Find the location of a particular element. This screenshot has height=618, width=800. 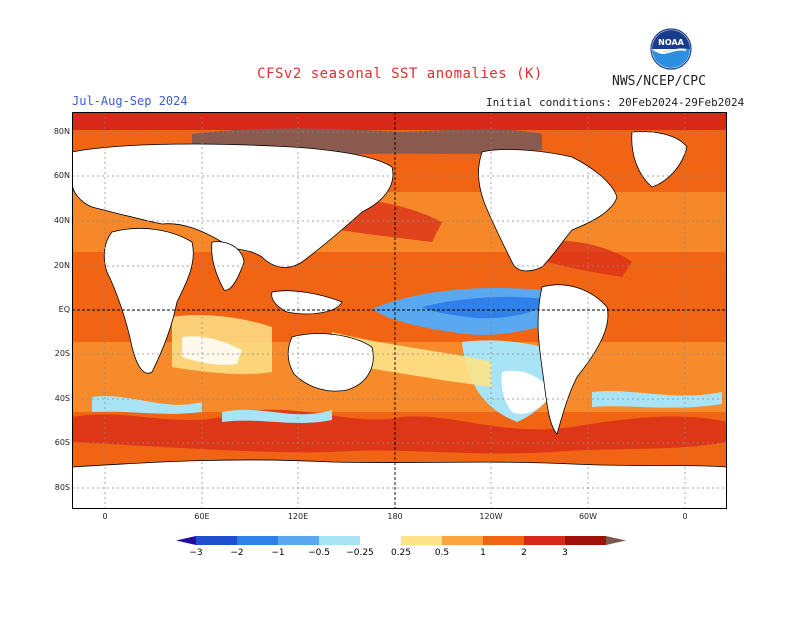

arctic-extreme-band is located at coordinates (399, 121).